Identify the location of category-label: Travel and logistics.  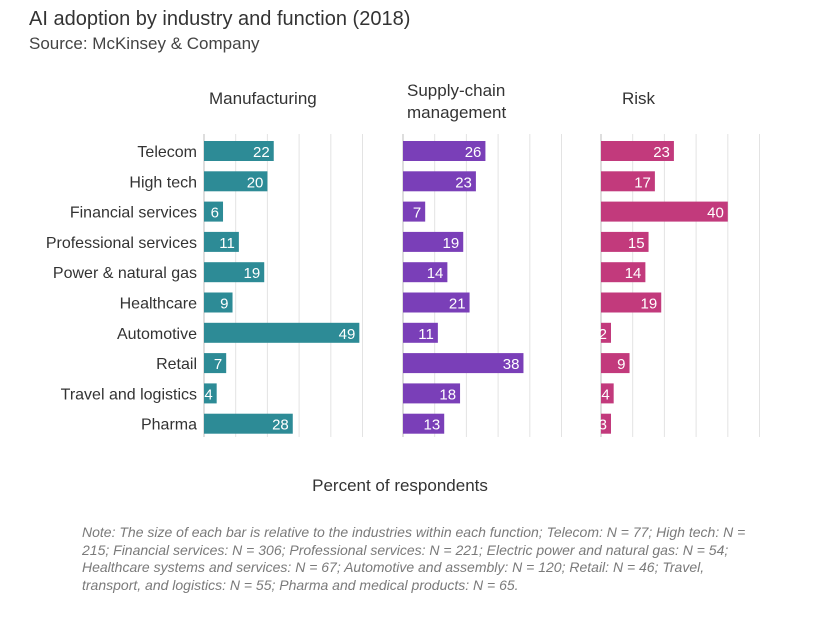
(129, 394).